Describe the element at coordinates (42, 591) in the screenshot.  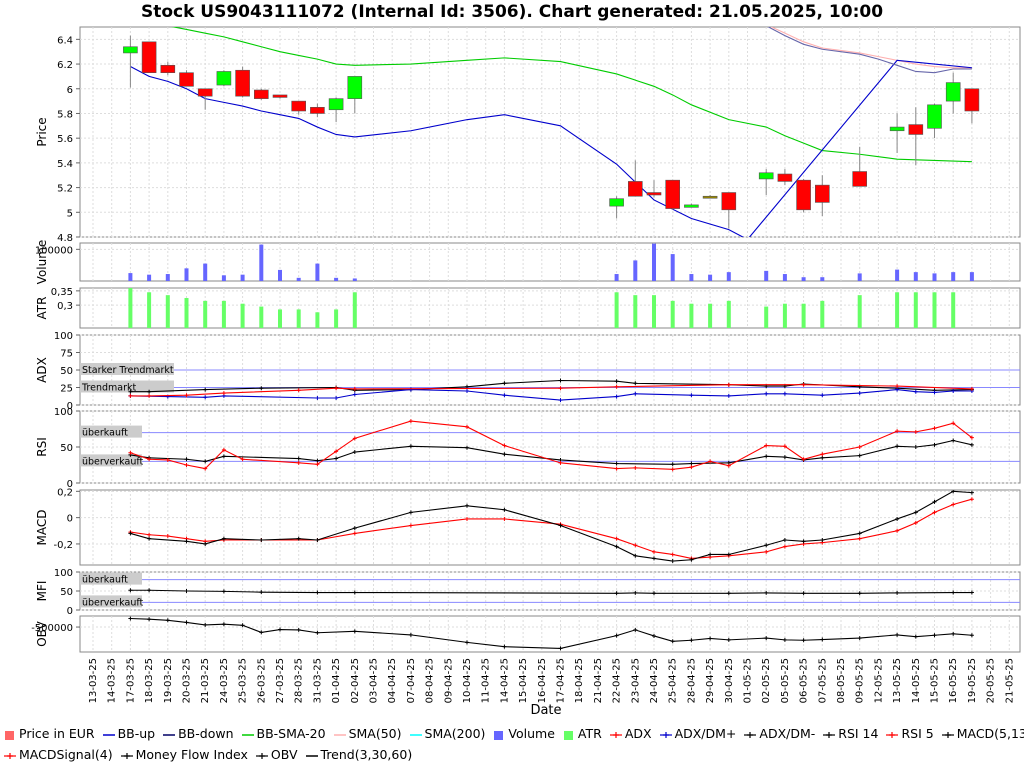
I see `mfi-y-axis-label: MFI` at that location.